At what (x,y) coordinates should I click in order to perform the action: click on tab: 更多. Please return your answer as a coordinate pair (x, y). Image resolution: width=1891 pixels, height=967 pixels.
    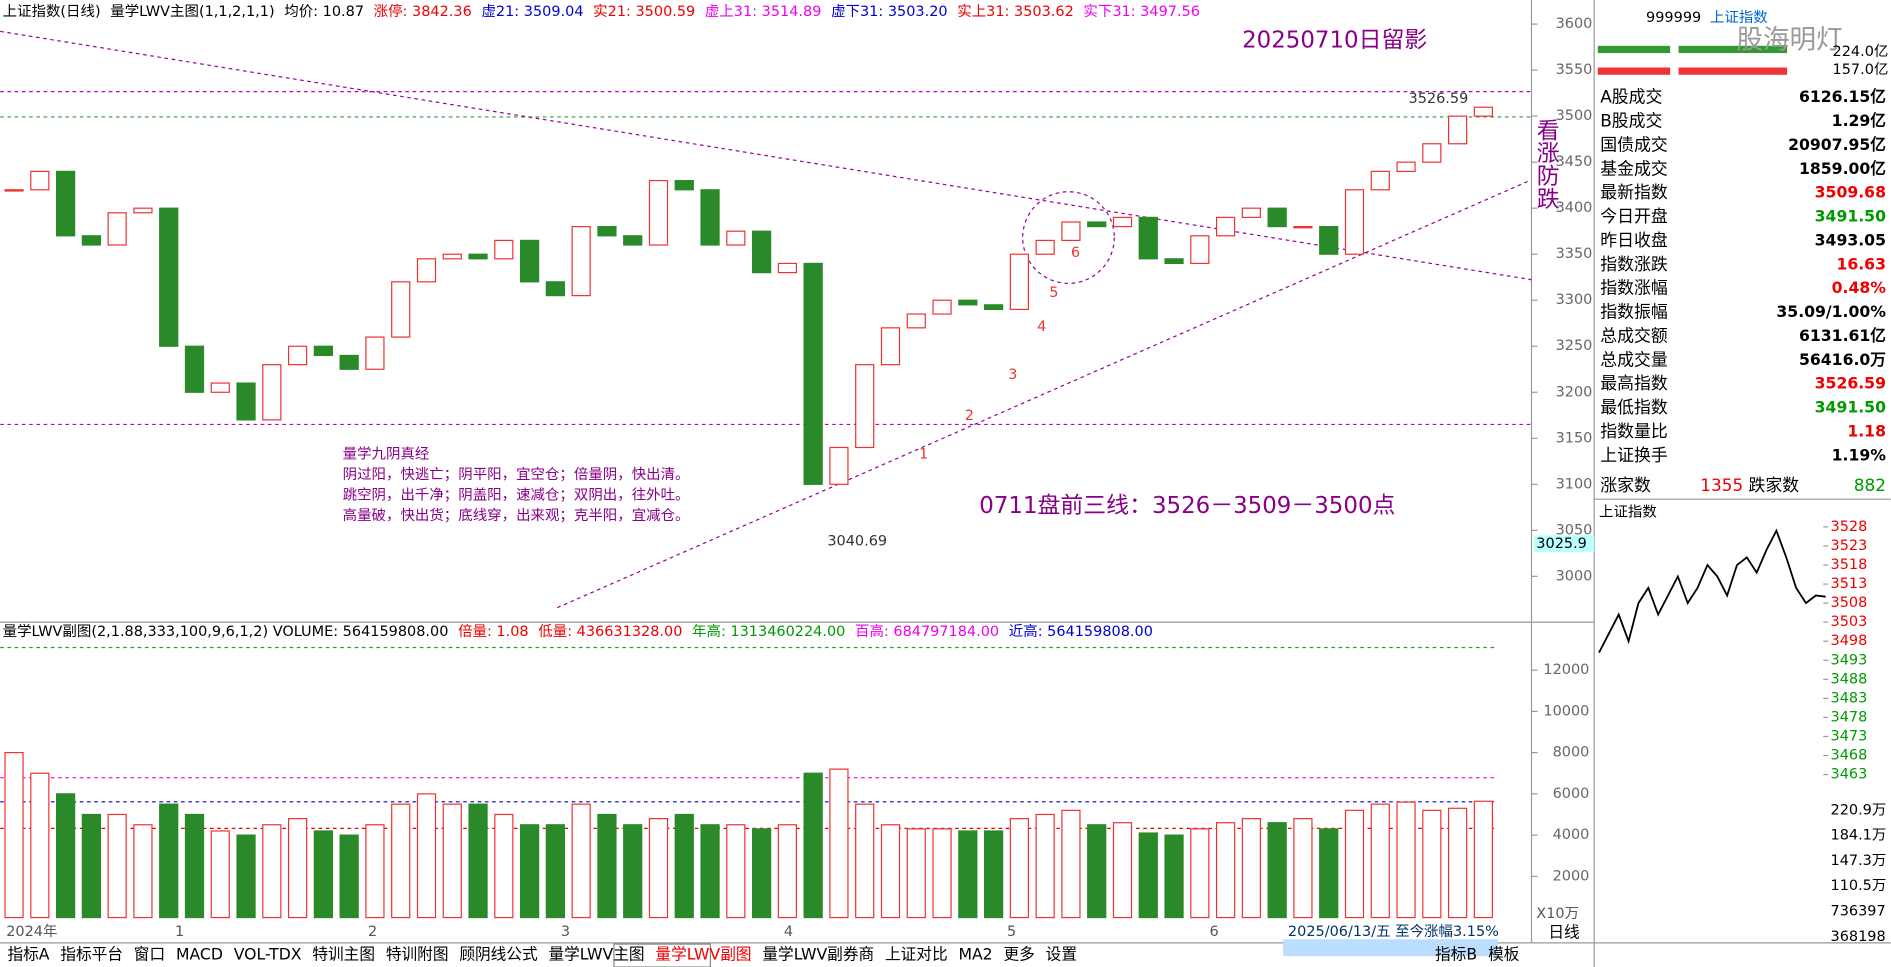
    Looking at the image, I should click on (1019, 953).